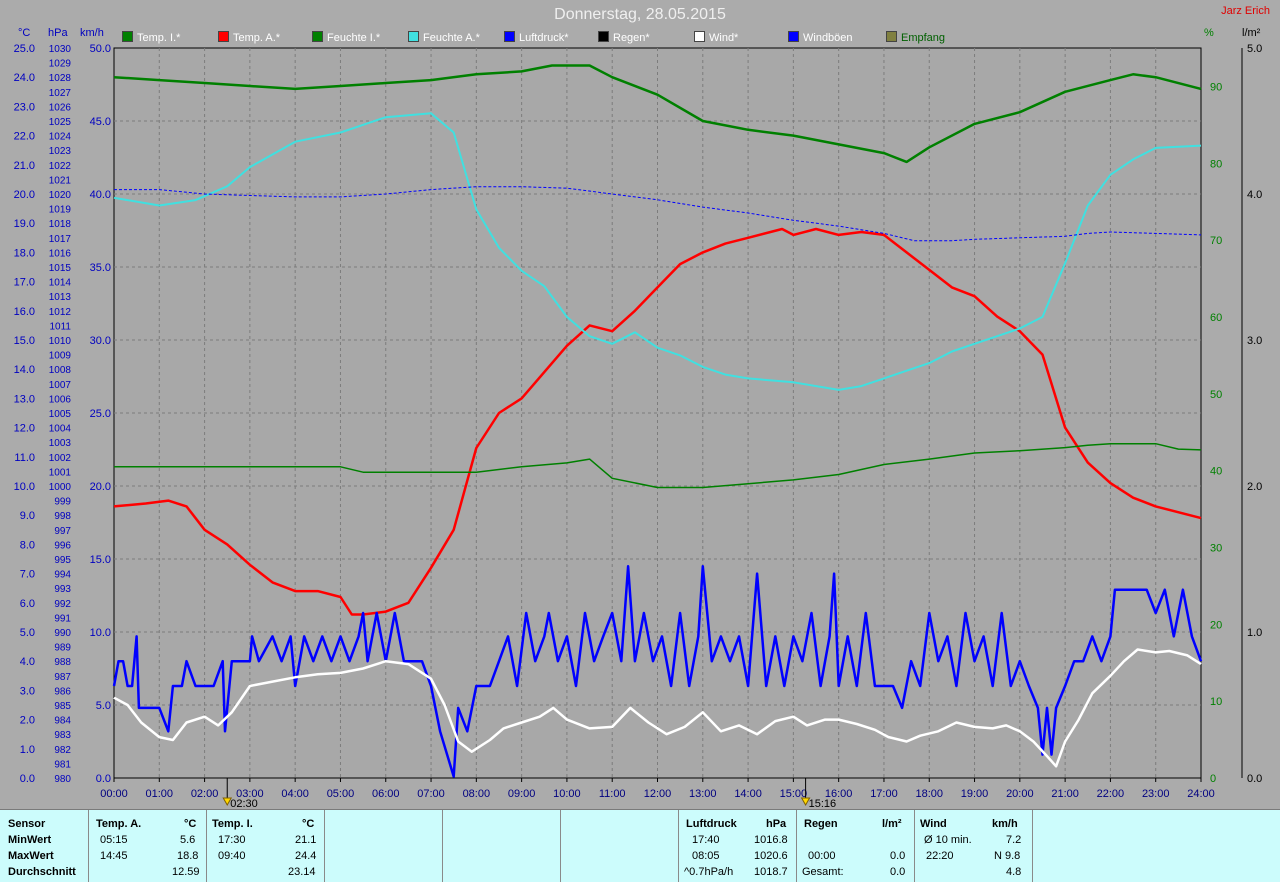 This screenshot has width=1280, height=882. Describe the element at coordinates (1245, 11) in the screenshot. I see `author-label: Jarz Erich` at that location.